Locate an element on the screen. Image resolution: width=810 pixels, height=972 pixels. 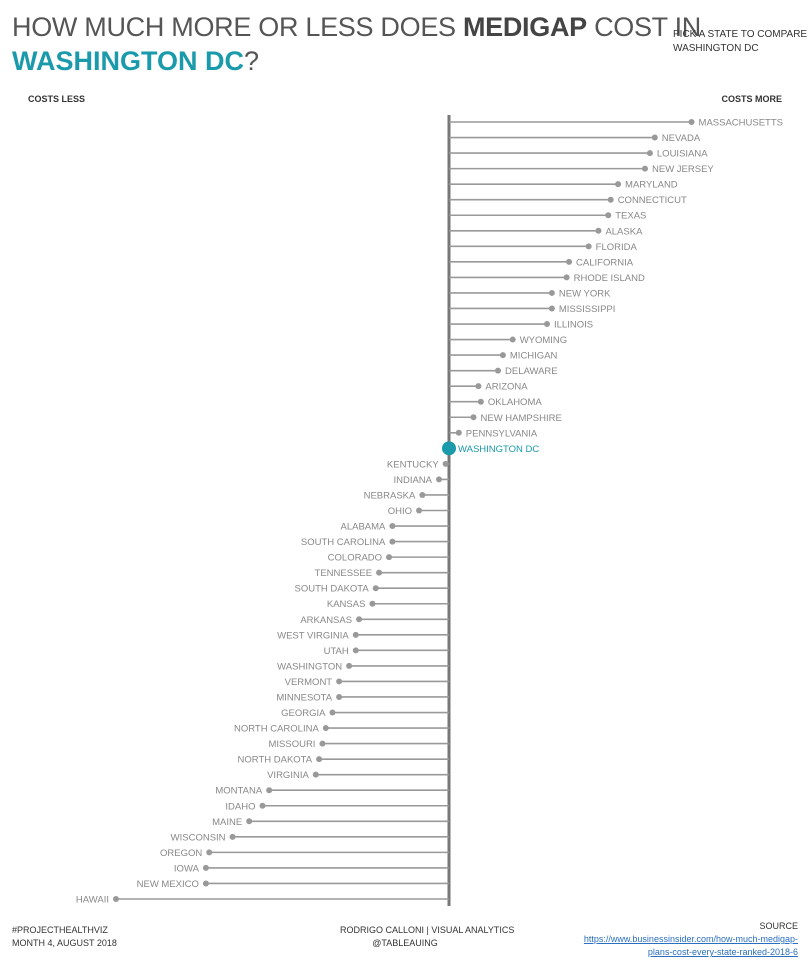
label-new-hampshire: NEW HAMPSHIRE is located at coordinates (521, 418).